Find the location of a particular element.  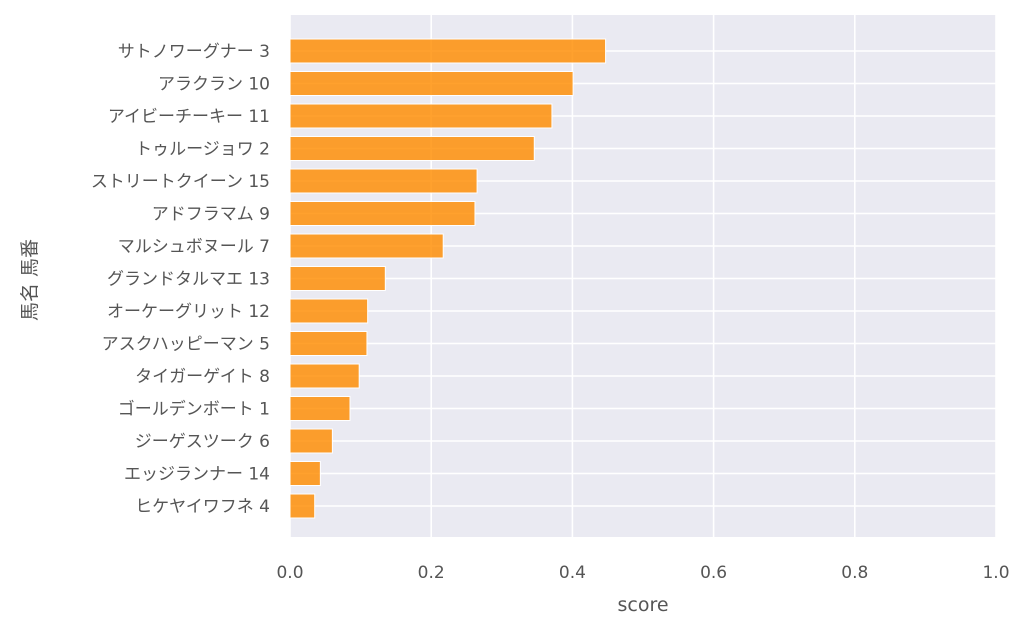

y-tick-label: エッジランナー 14 is located at coordinates (197, 475).